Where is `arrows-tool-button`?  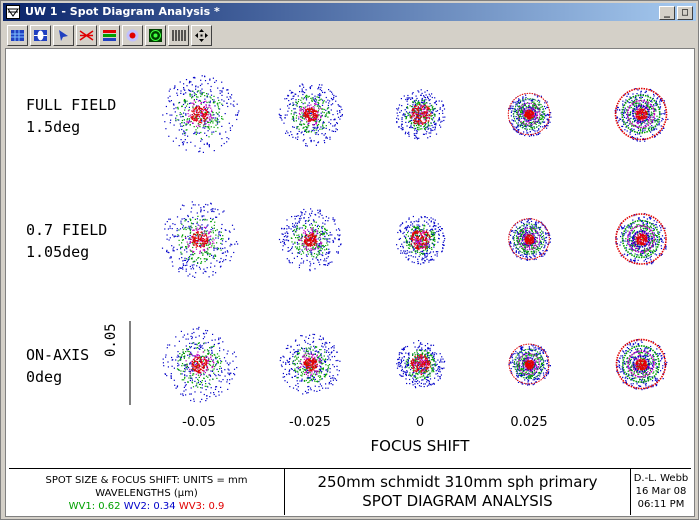
arrows-tool-button is located at coordinates (201, 35).